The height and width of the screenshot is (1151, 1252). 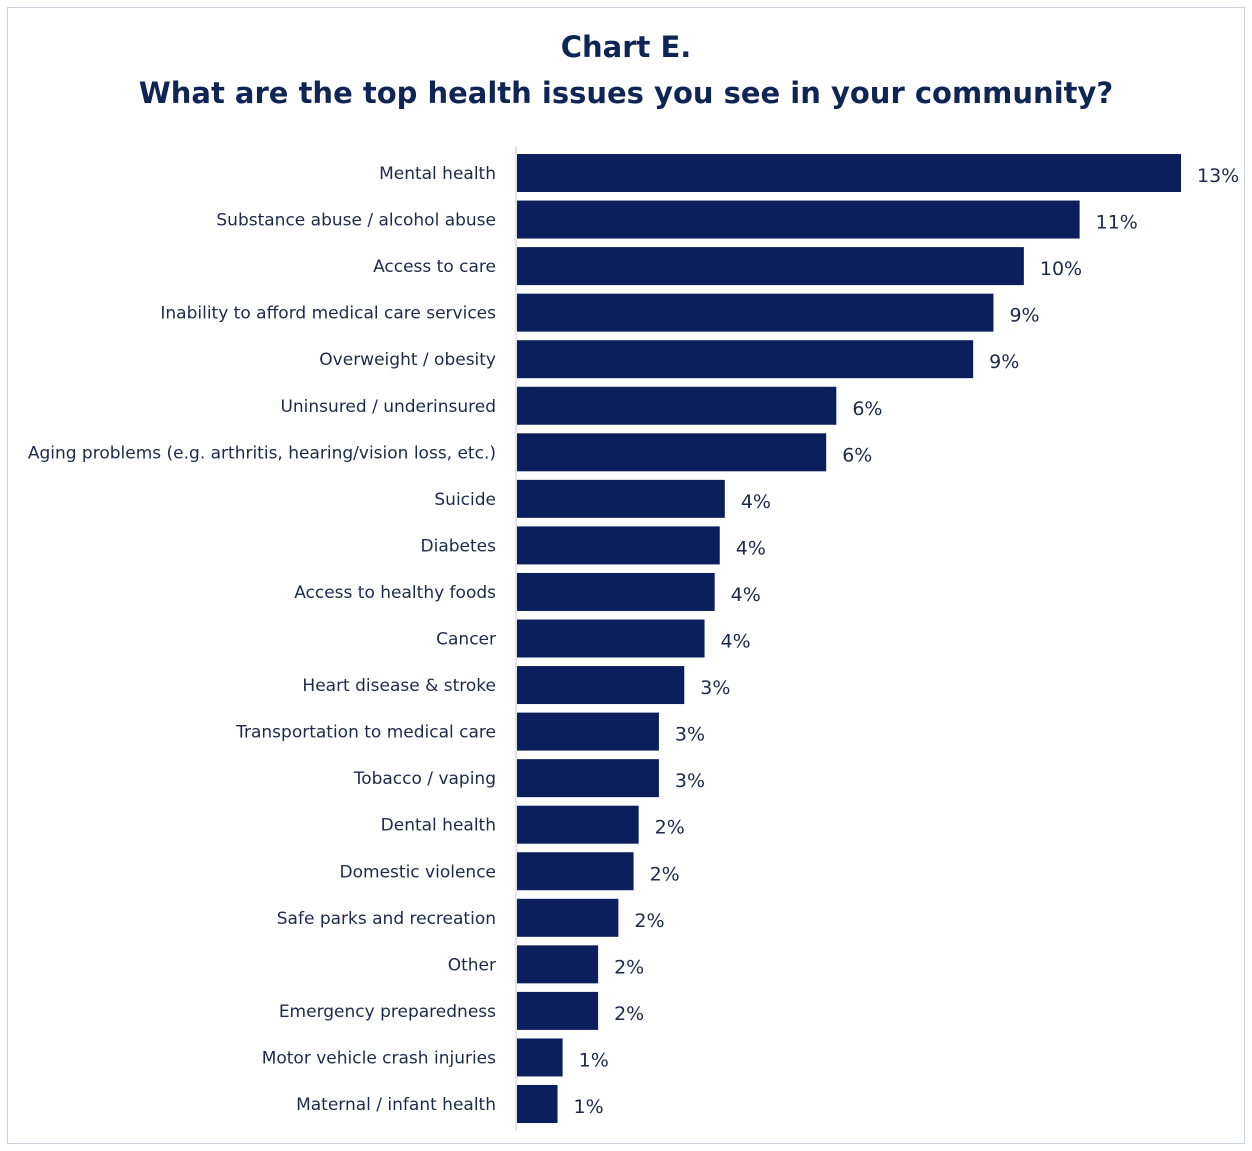 I want to click on data-label: 13%, so click(x=1218, y=176).